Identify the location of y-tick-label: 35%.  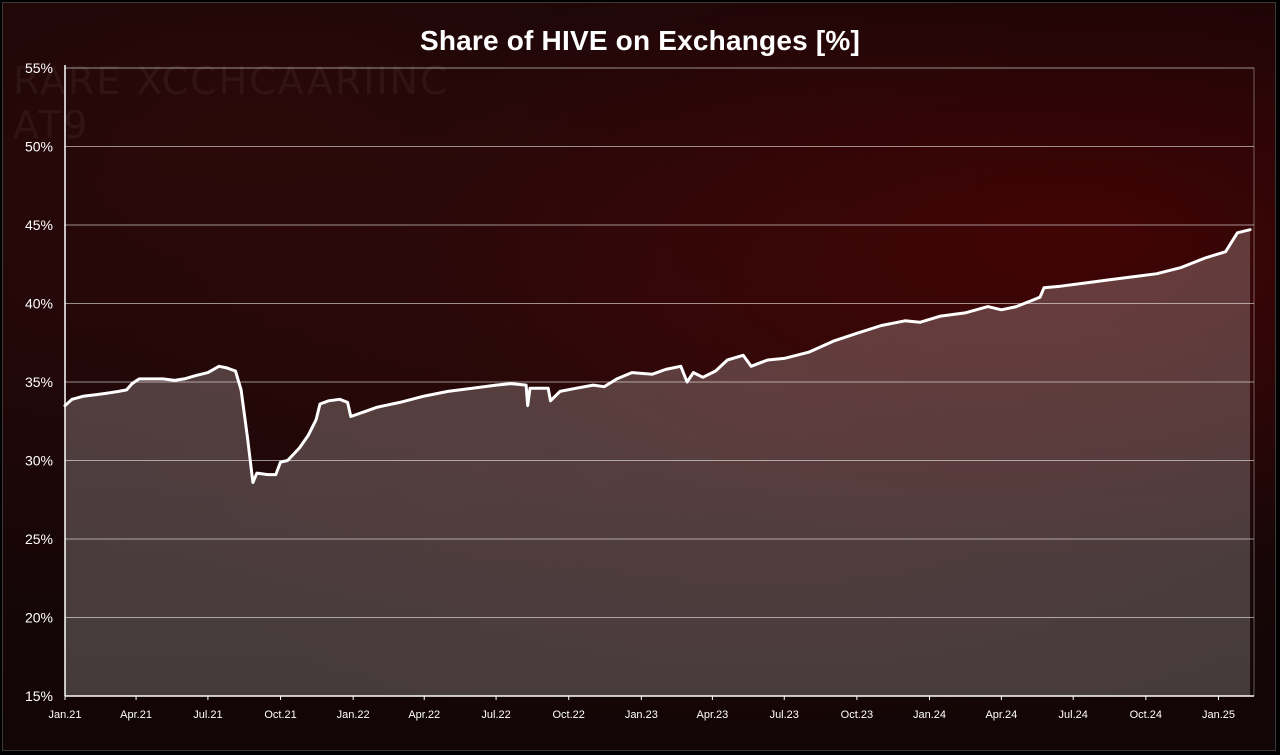
(39, 382).